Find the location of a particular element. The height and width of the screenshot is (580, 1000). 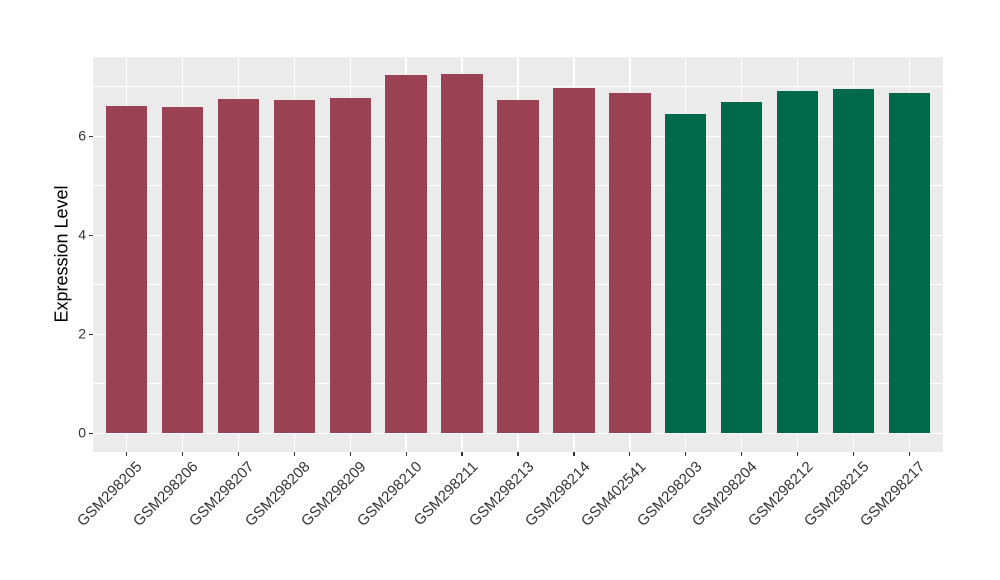

bar-GSM298208 is located at coordinates (294, 266).